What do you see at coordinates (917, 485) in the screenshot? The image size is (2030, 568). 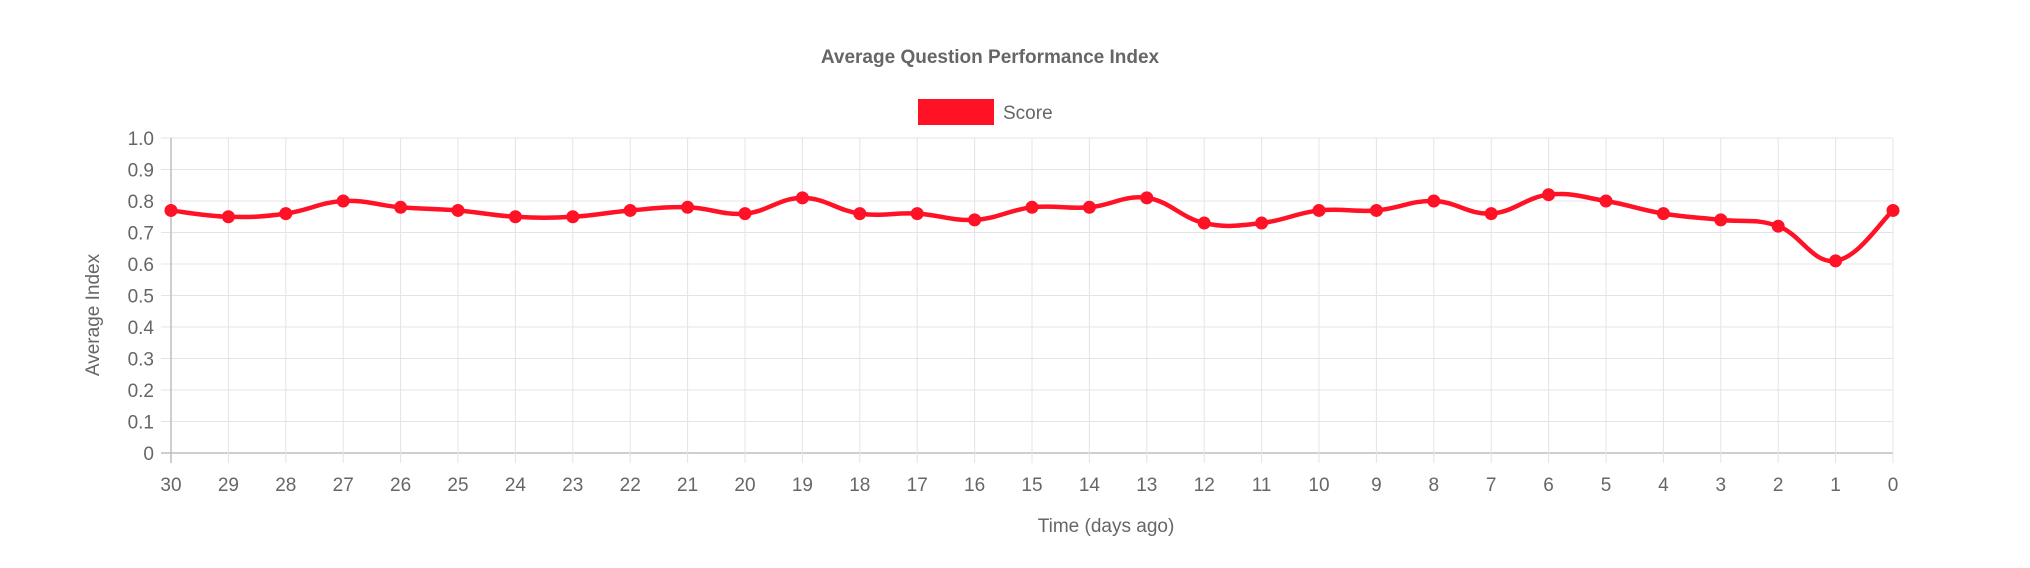 I see `x-tick-label: 17` at bounding box center [917, 485].